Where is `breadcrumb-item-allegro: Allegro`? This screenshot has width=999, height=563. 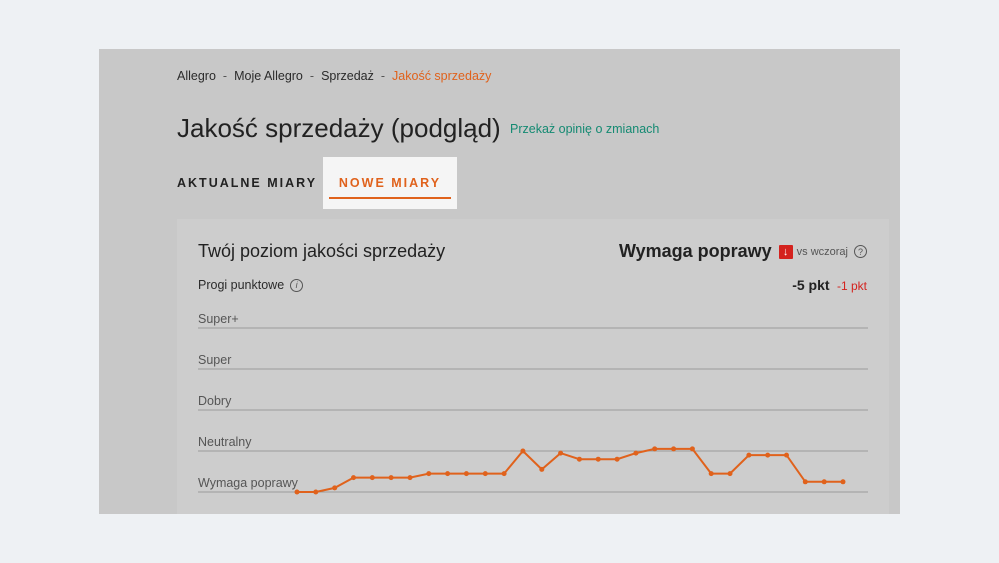 breadcrumb-item-allegro: Allegro is located at coordinates (196, 76).